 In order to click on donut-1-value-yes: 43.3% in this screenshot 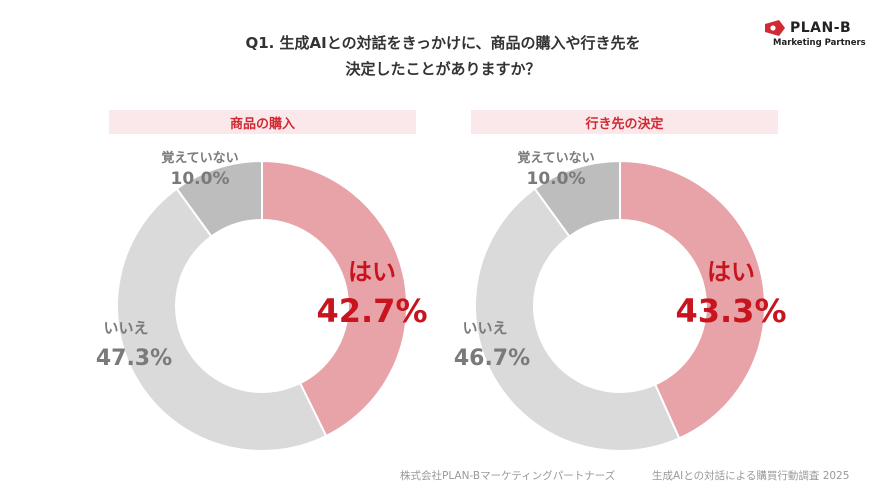, I will do `click(730, 311)`.